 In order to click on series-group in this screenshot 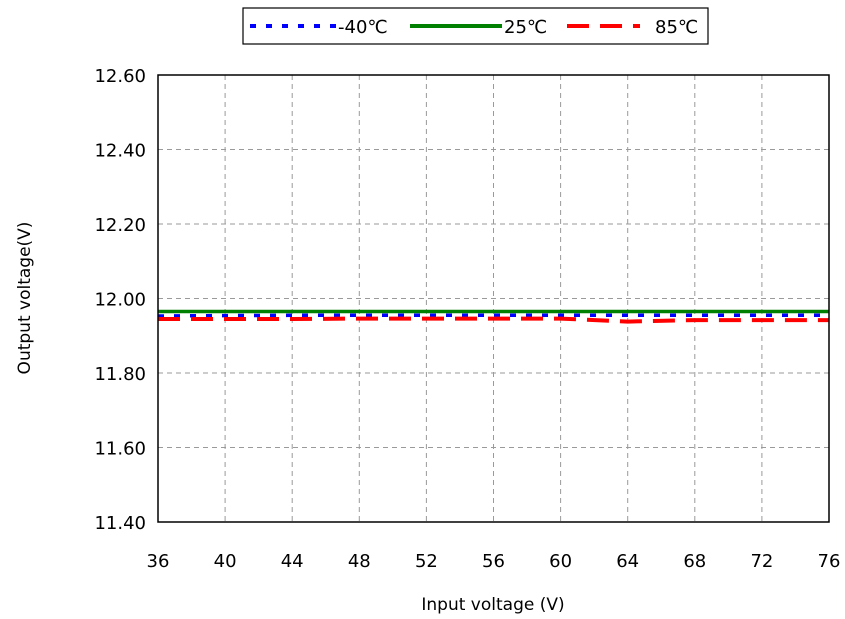, I will do `click(493, 316)`.